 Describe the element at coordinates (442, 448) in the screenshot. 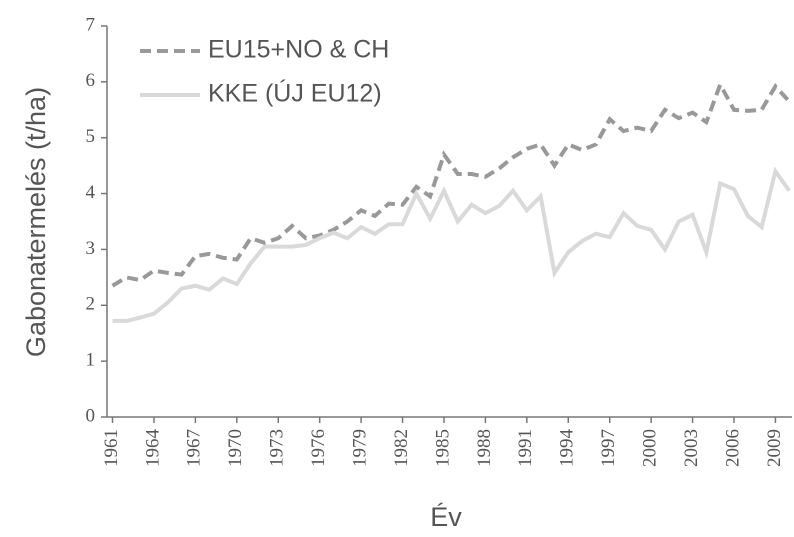

I see `x-tick-label: 1985` at that location.